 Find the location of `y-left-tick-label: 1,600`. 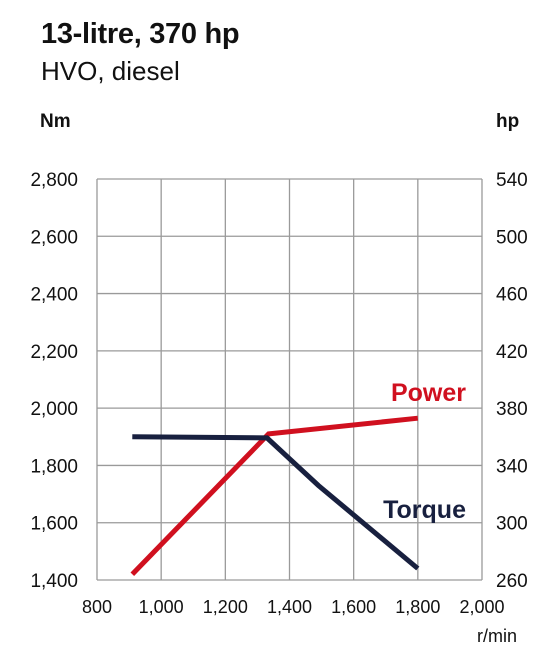

y-left-tick-label: 1,600 is located at coordinates (54, 524).